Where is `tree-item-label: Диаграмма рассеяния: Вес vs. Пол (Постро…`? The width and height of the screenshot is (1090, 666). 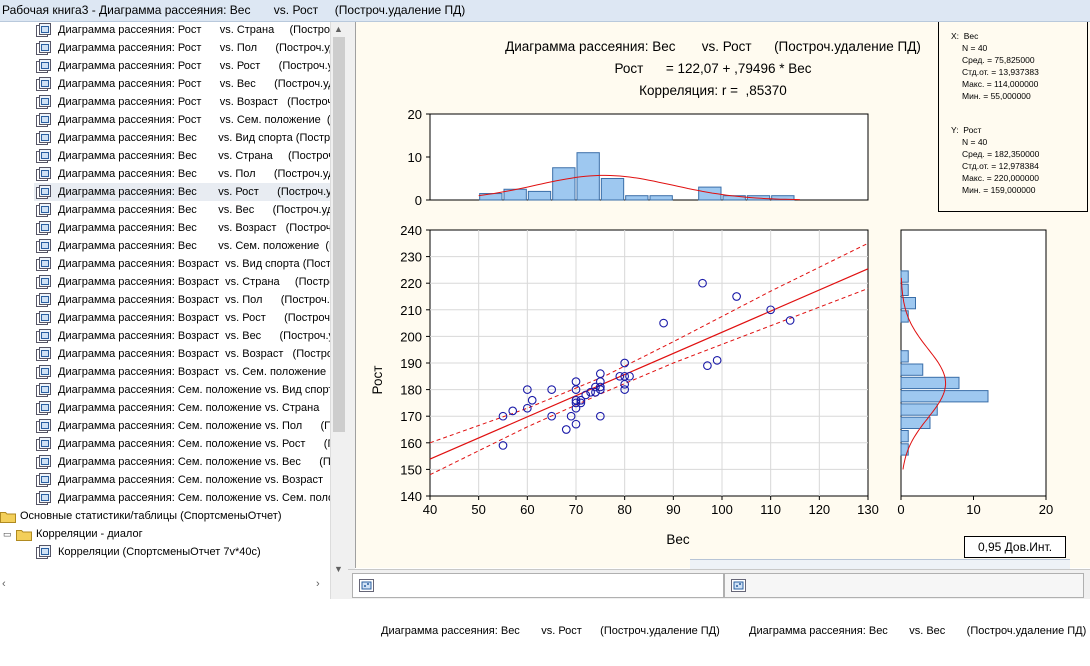
tree-item-label: Диаграмма рассеяния: Вес vs. Пол (Постро… is located at coordinates (196, 174).